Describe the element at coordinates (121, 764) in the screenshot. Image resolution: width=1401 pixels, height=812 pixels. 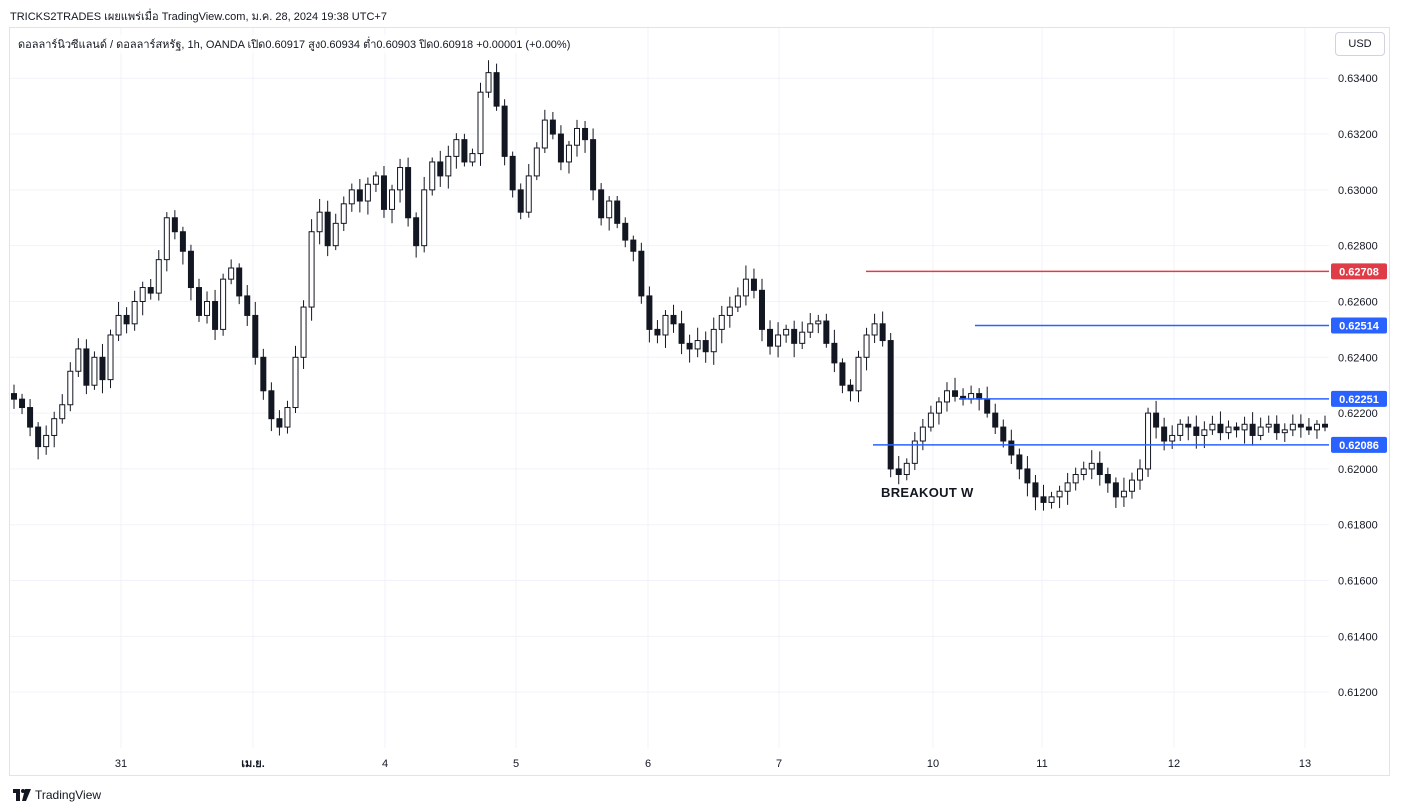
I see `x-tick-label: 31` at that location.